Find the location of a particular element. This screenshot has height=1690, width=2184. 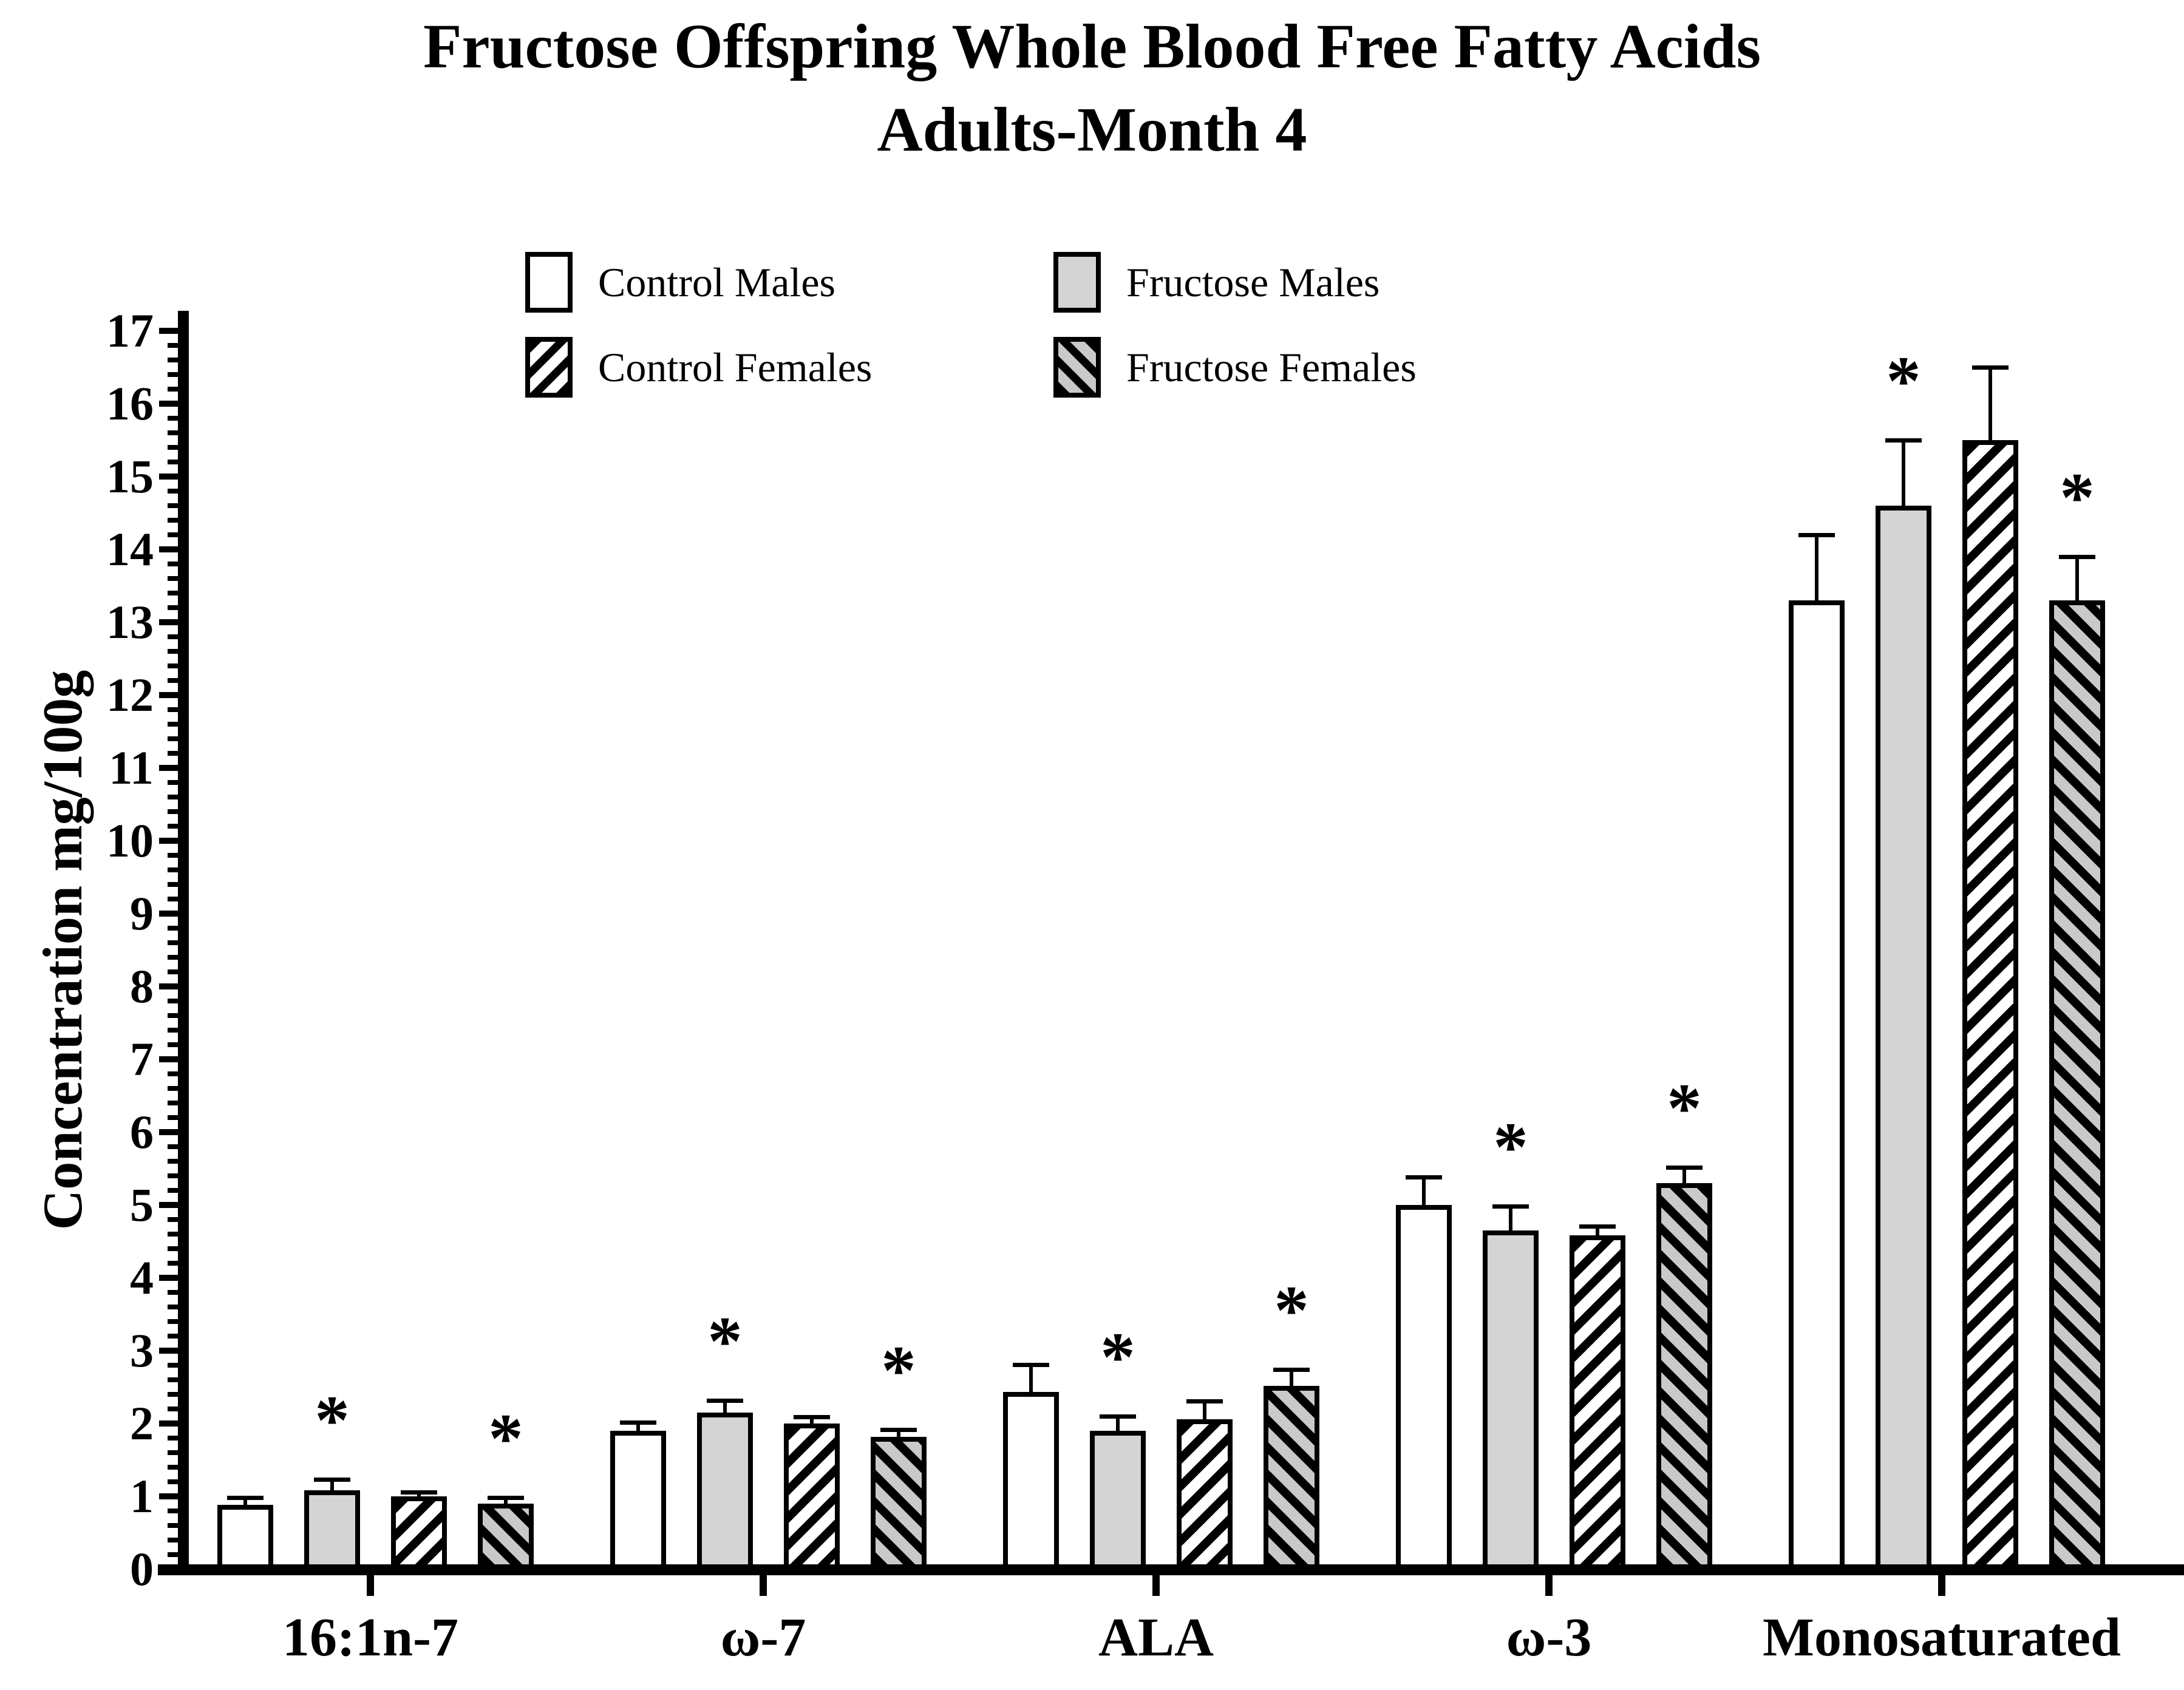

y-axis-tick-label: 12 is located at coordinates (130, 695).